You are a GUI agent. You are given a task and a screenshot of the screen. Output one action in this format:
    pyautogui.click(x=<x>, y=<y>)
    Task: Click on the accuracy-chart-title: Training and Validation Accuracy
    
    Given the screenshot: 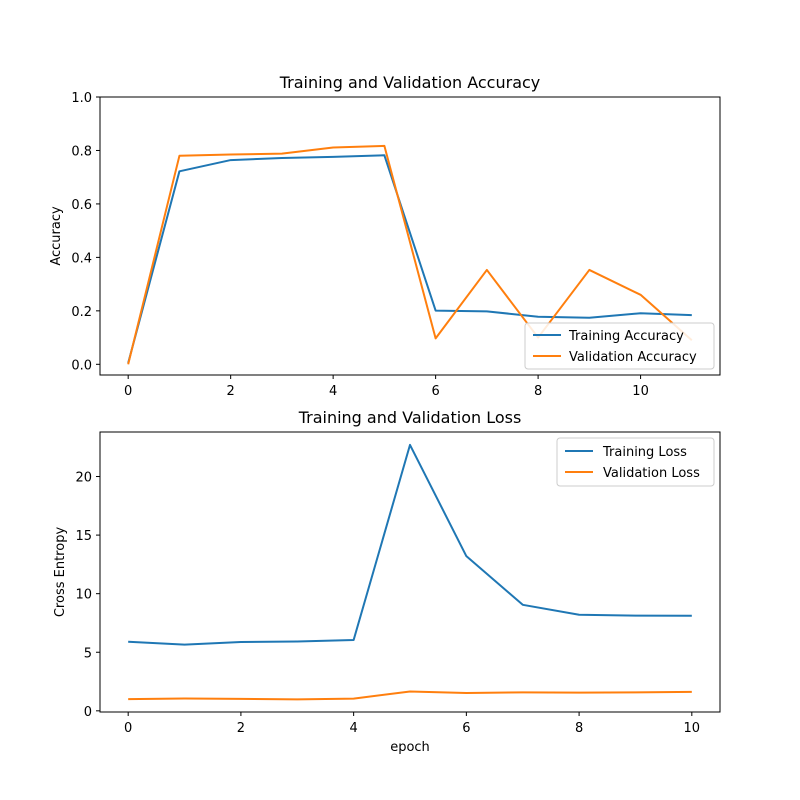 What is the action you would take?
    pyautogui.click(x=410, y=82)
    